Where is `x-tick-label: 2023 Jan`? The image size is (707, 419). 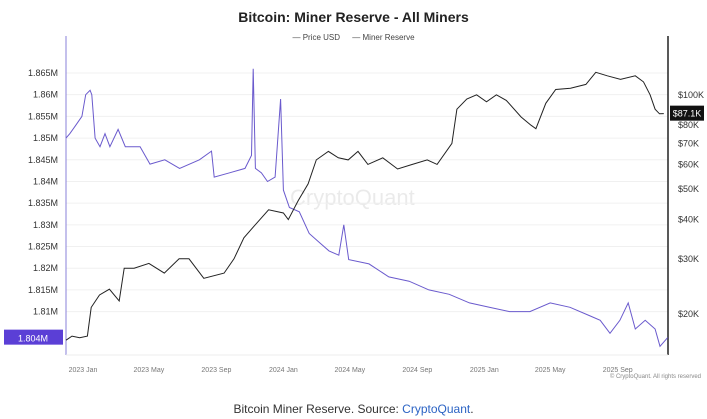
x-tick-label: 2023 Jan is located at coordinates (83, 370).